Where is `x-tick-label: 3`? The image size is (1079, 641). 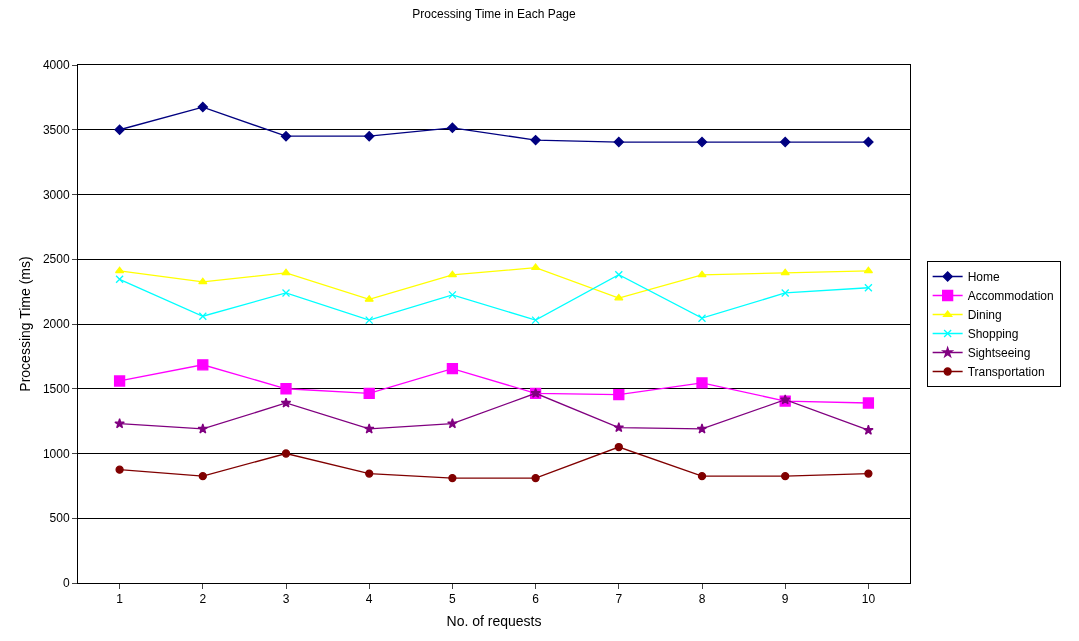 x-tick-label: 3 is located at coordinates (286, 599).